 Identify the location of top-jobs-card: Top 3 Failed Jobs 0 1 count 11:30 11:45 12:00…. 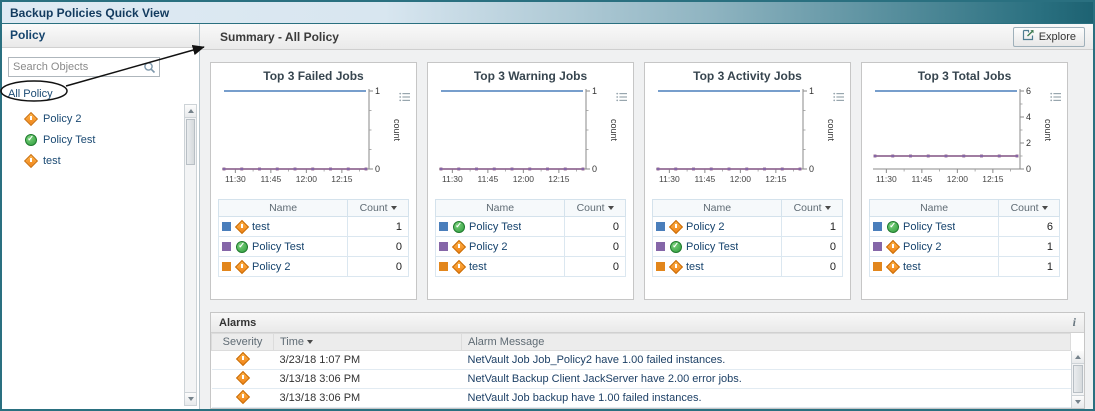
(313, 181).